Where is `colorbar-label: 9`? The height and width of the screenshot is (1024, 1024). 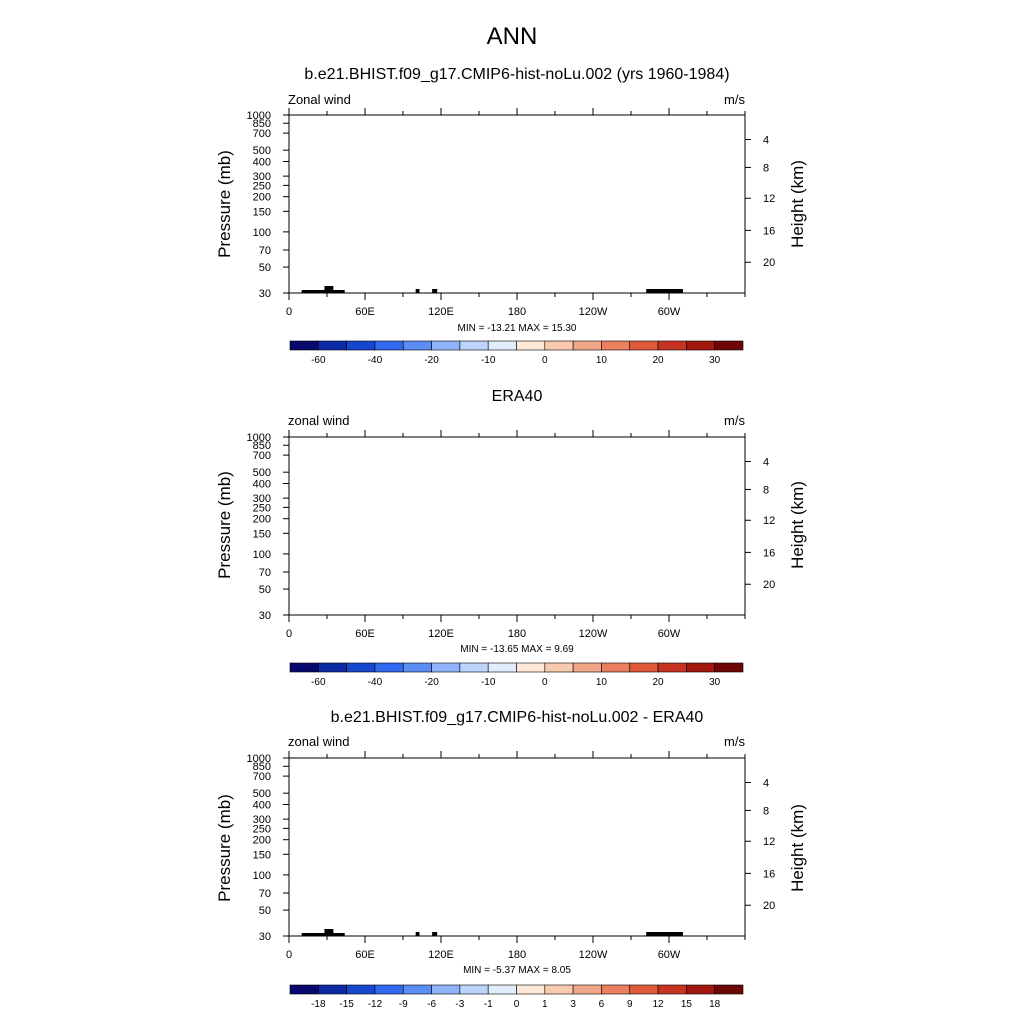
colorbar-label: 9 is located at coordinates (630, 1004).